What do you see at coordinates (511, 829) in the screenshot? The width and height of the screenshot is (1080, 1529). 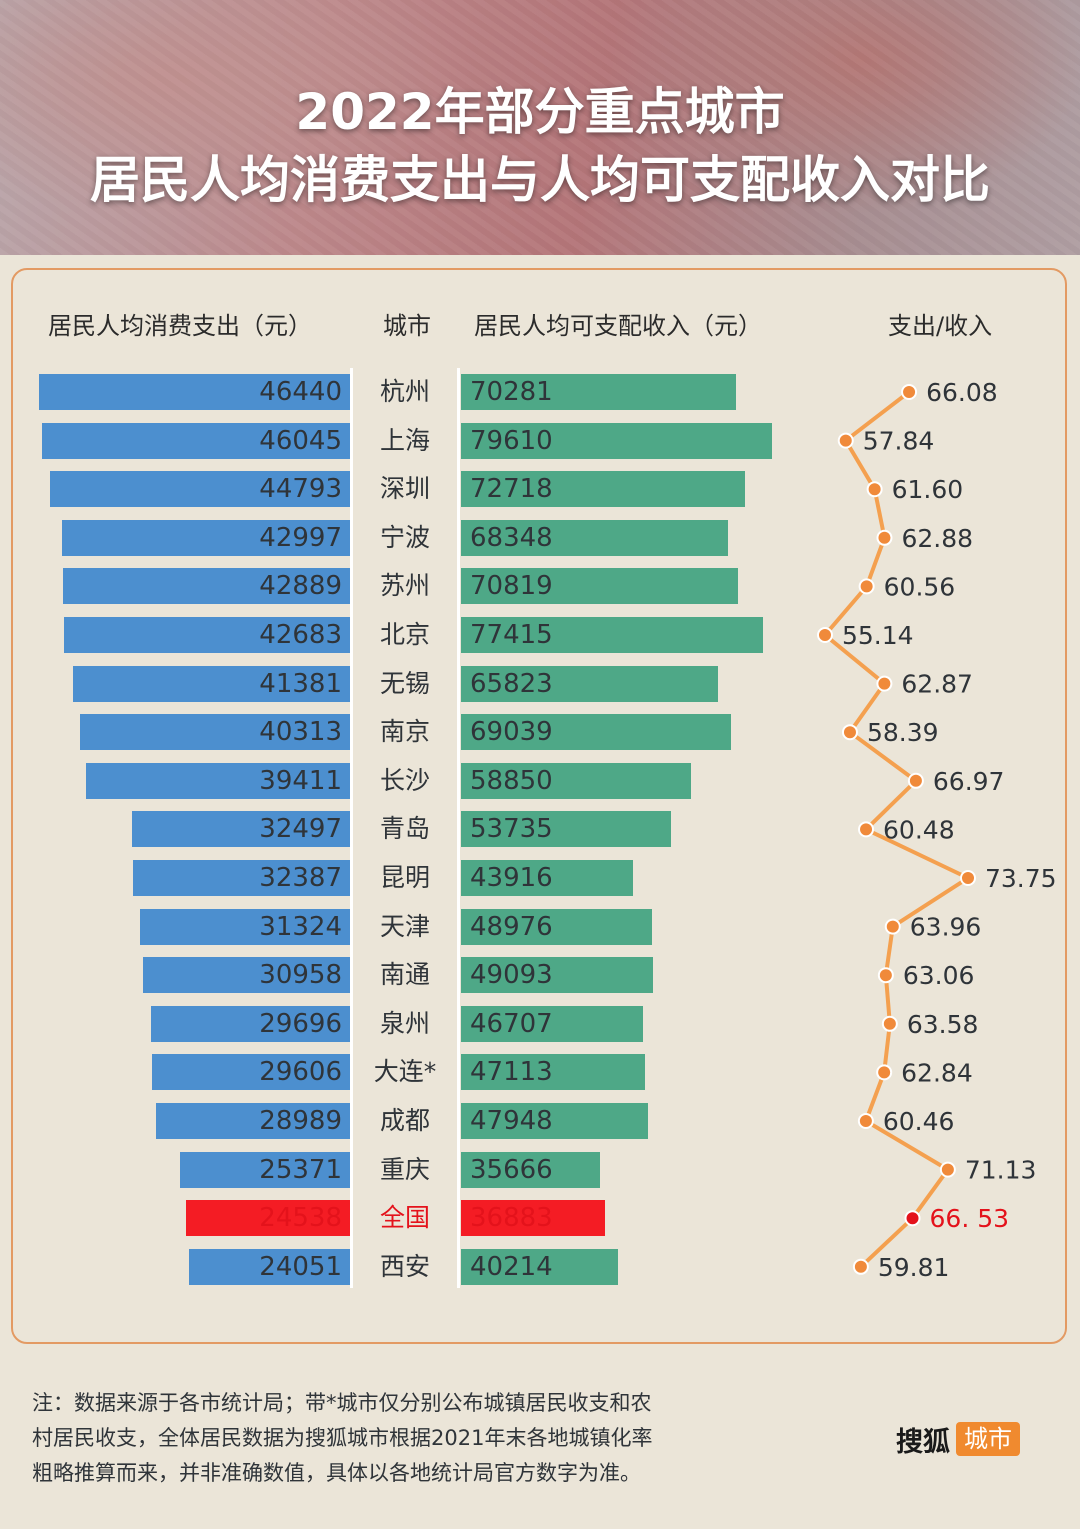 I see `income-value: 53735` at bounding box center [511, 829].